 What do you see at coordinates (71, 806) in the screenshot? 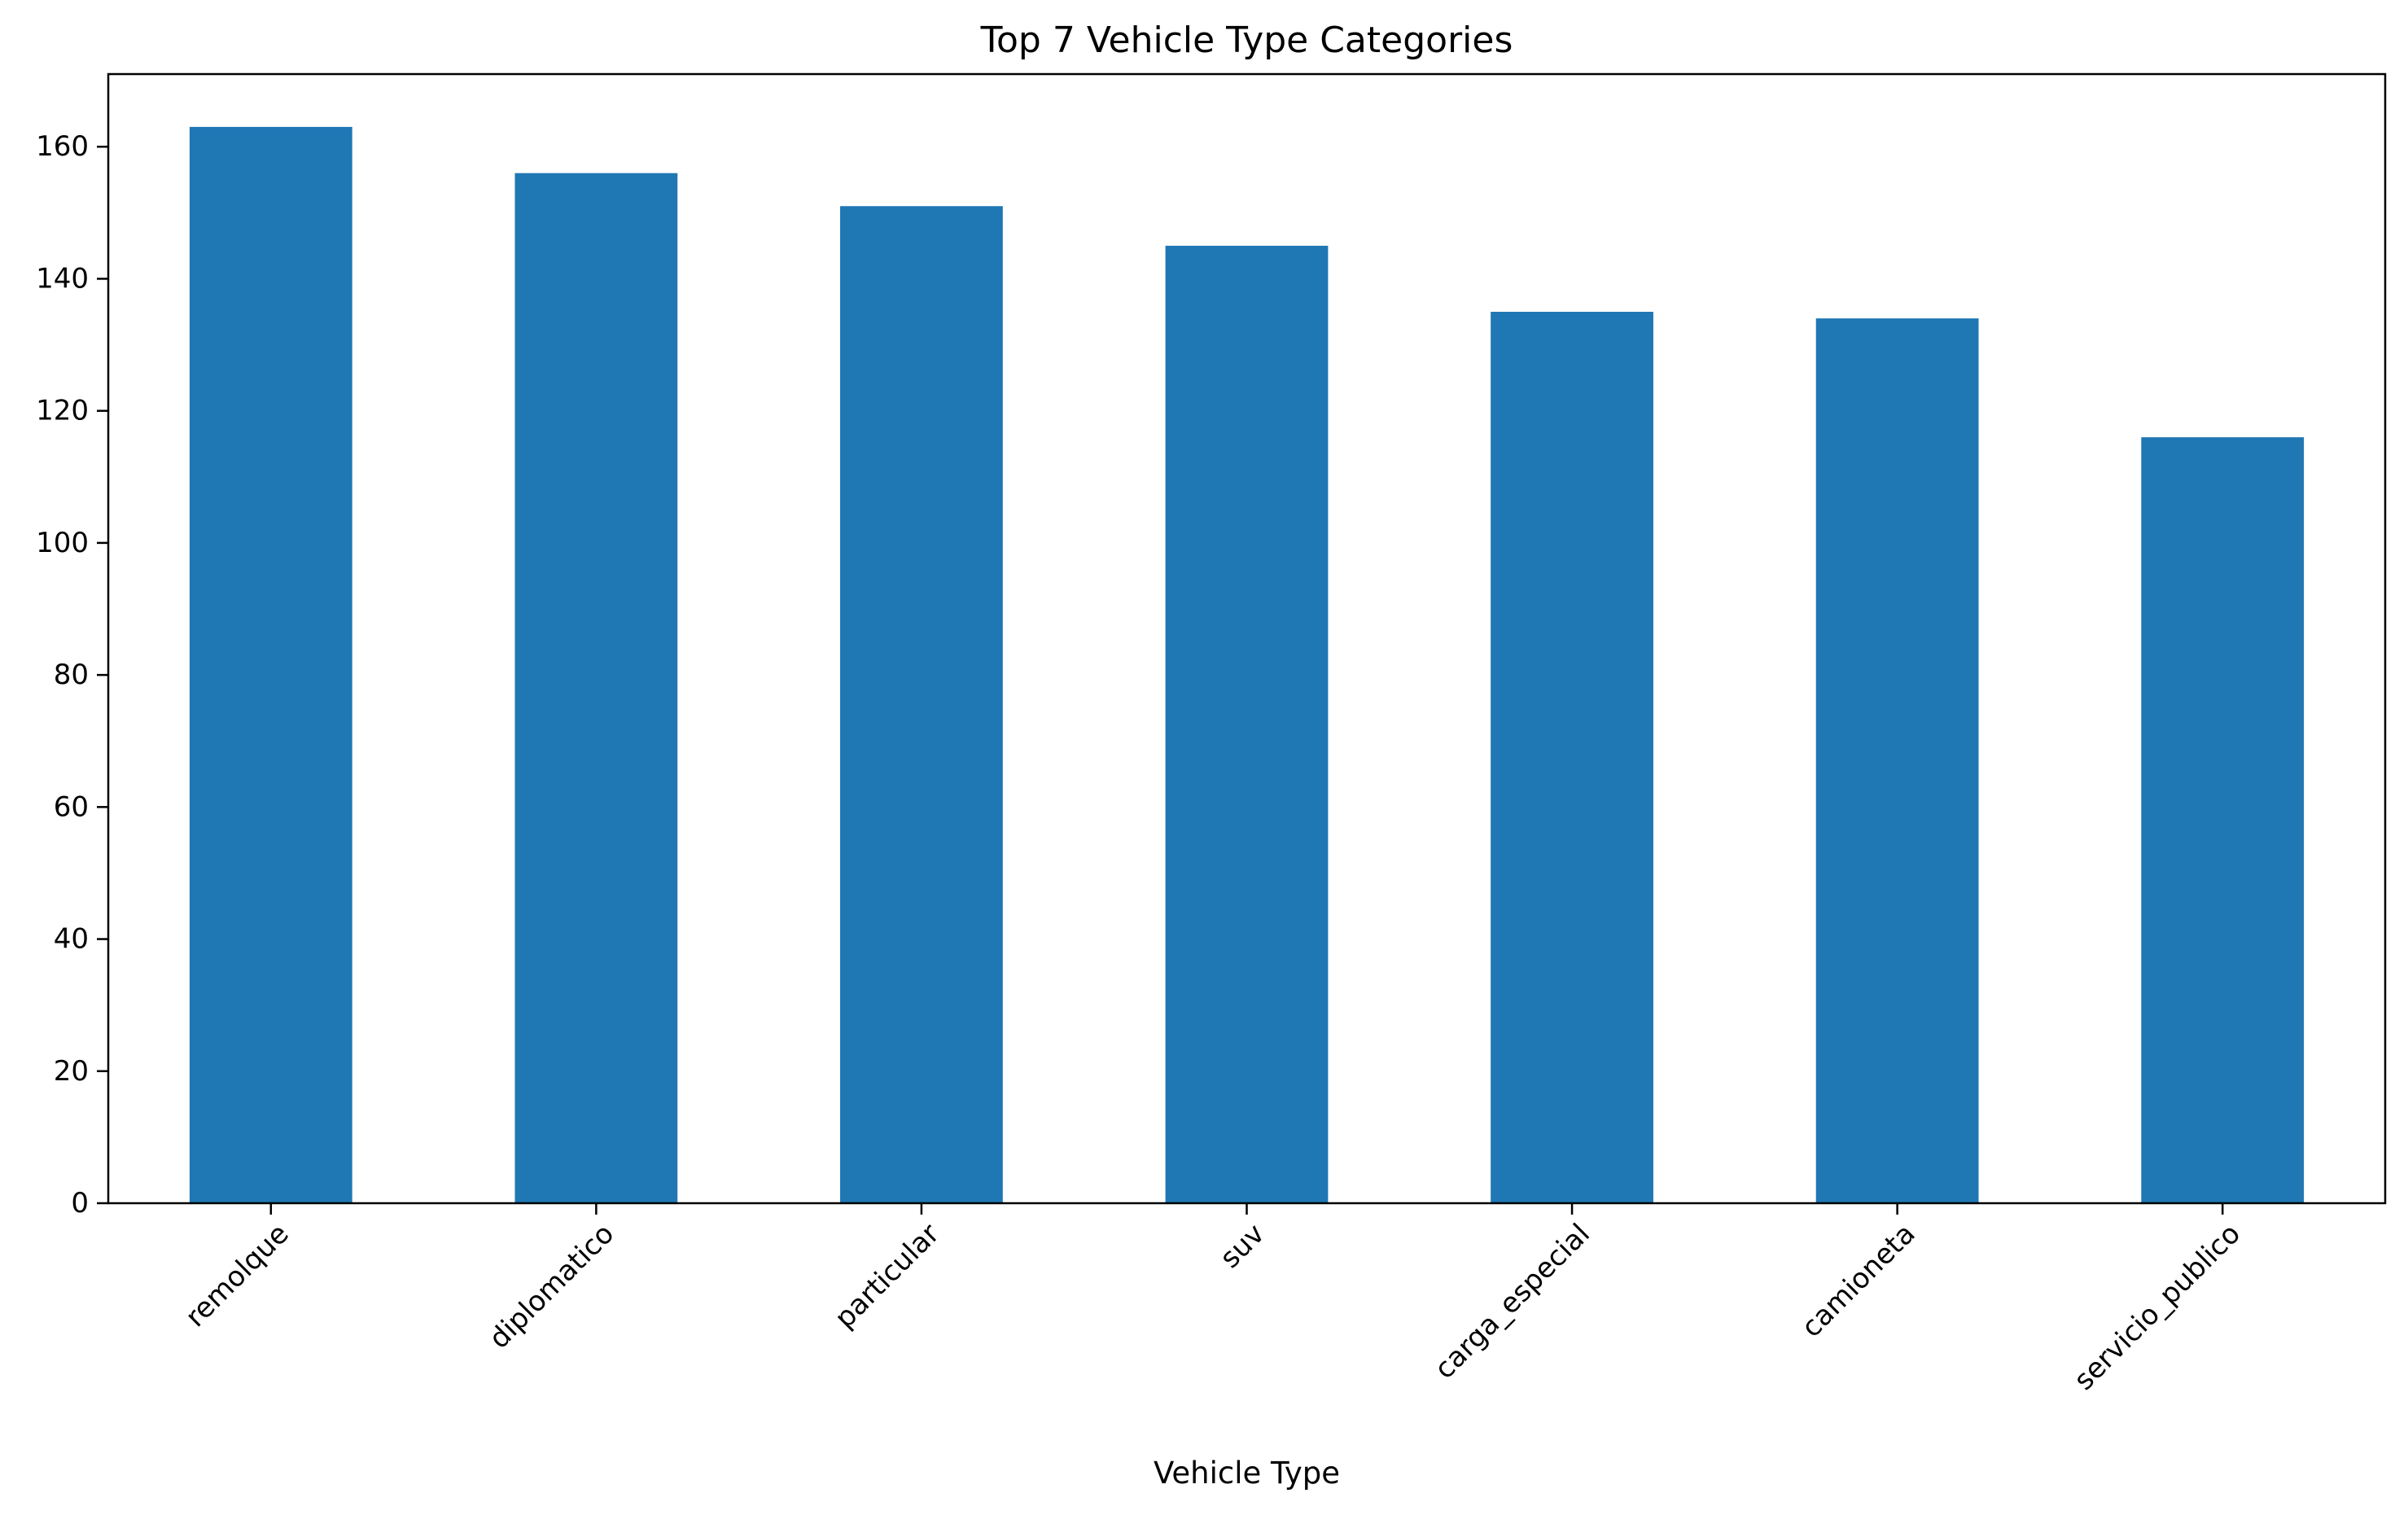
I see `y-tick-label: 60` at bounding box center [71, 806].